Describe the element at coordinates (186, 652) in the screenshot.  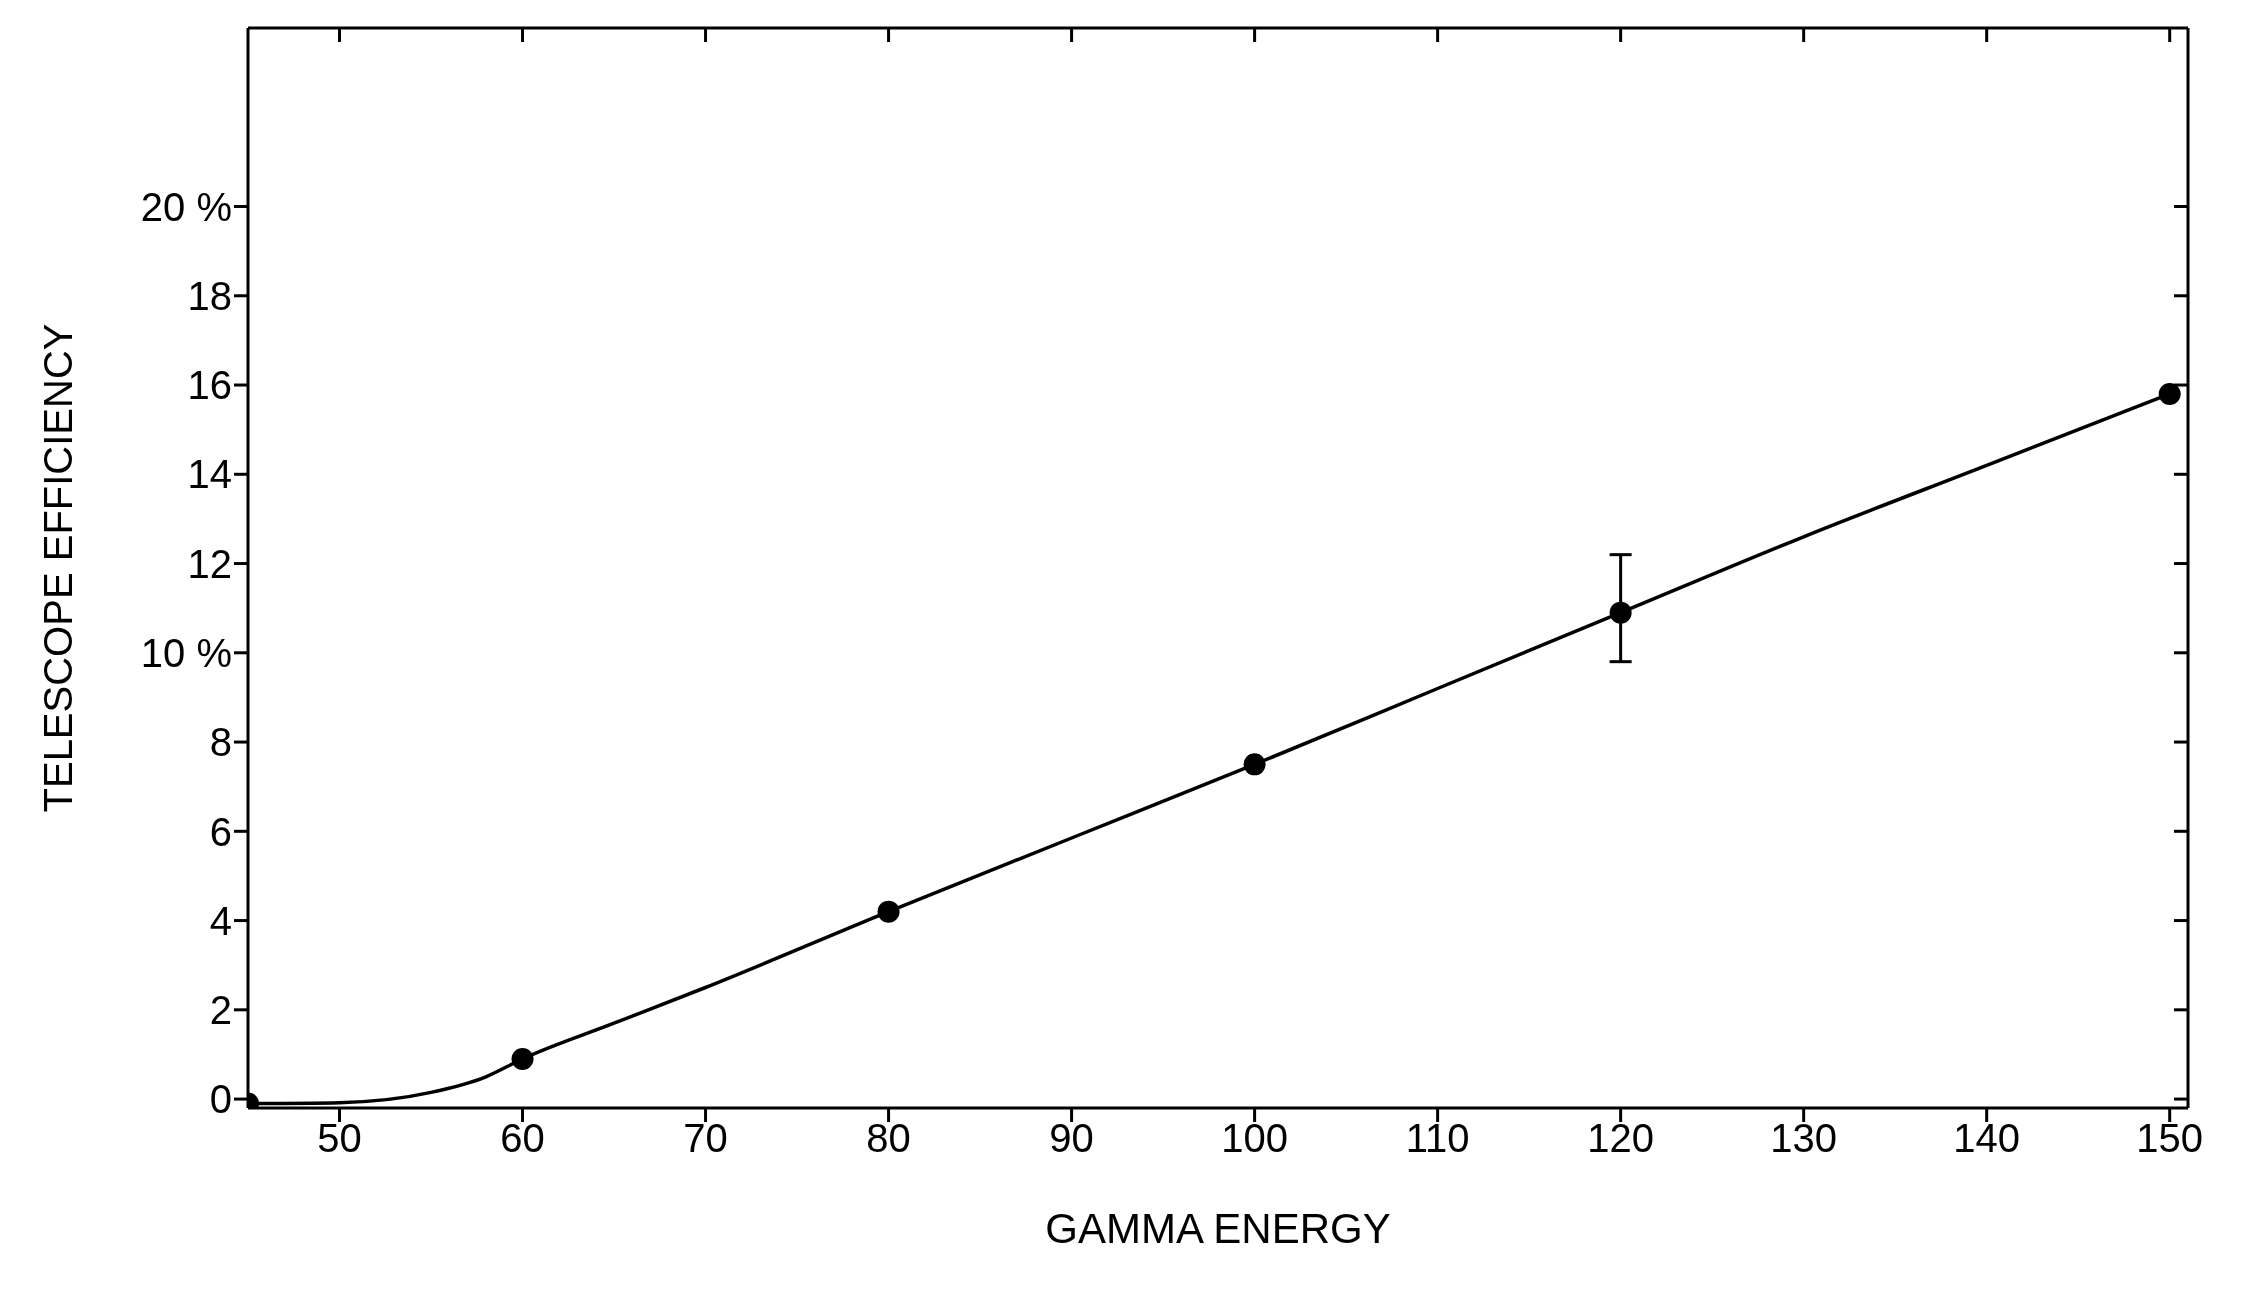
I see `y-tick-label: 10 %` at that location.